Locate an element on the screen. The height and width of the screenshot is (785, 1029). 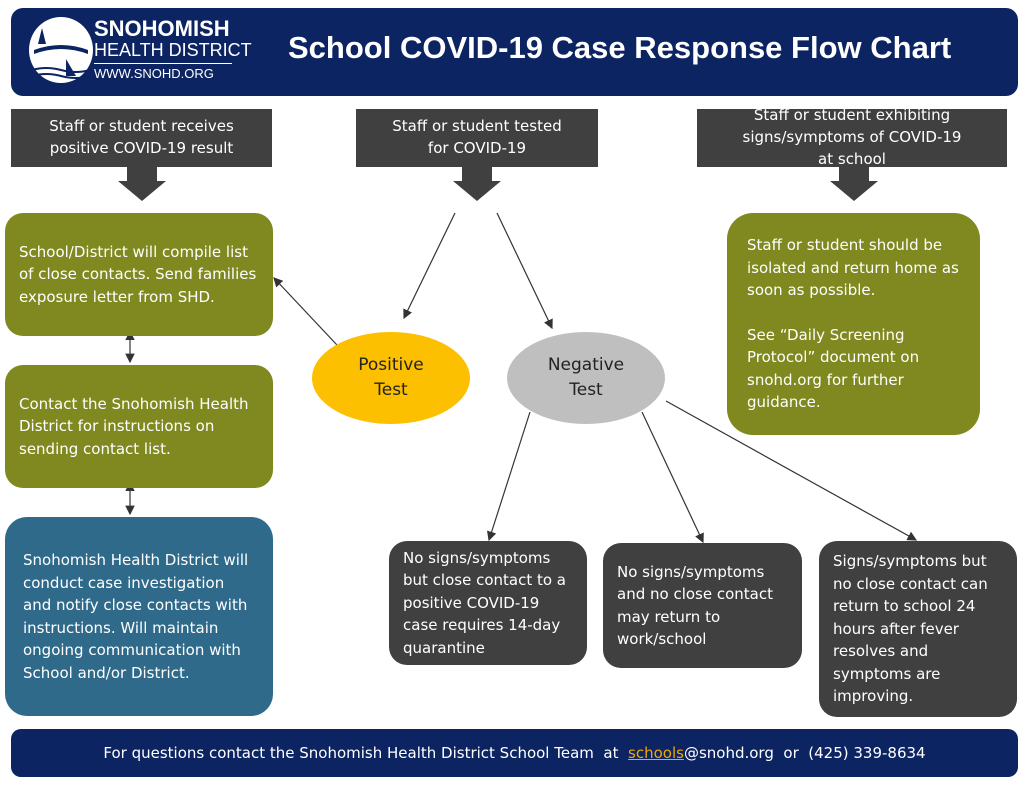
negative-test-label: Negative Test is located at coordinates (586, 377).